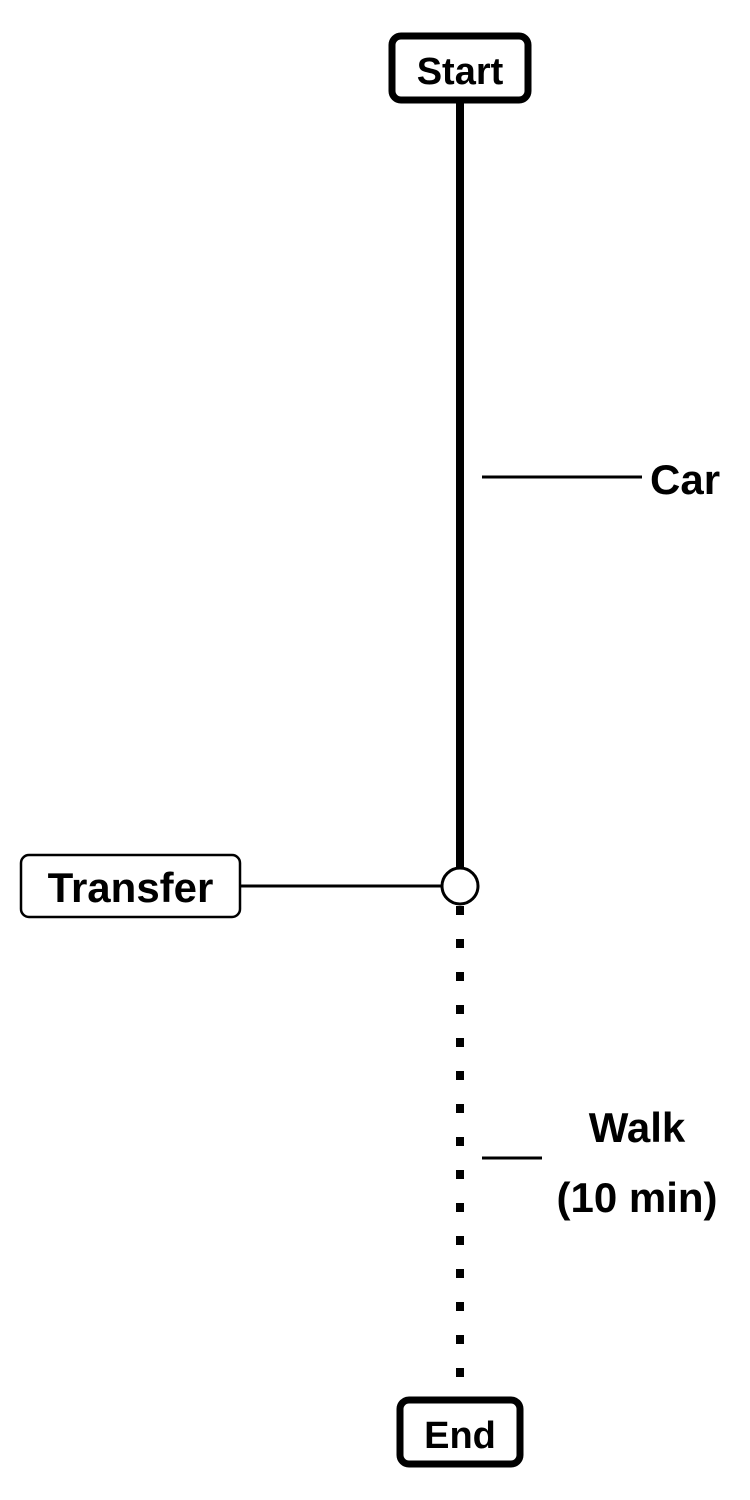 This screenshot has width=750, height=1500. Describe the element at coordinates (636, 1197) in the screenshot. I see `walk-duration-label: (10 min)` at that location.